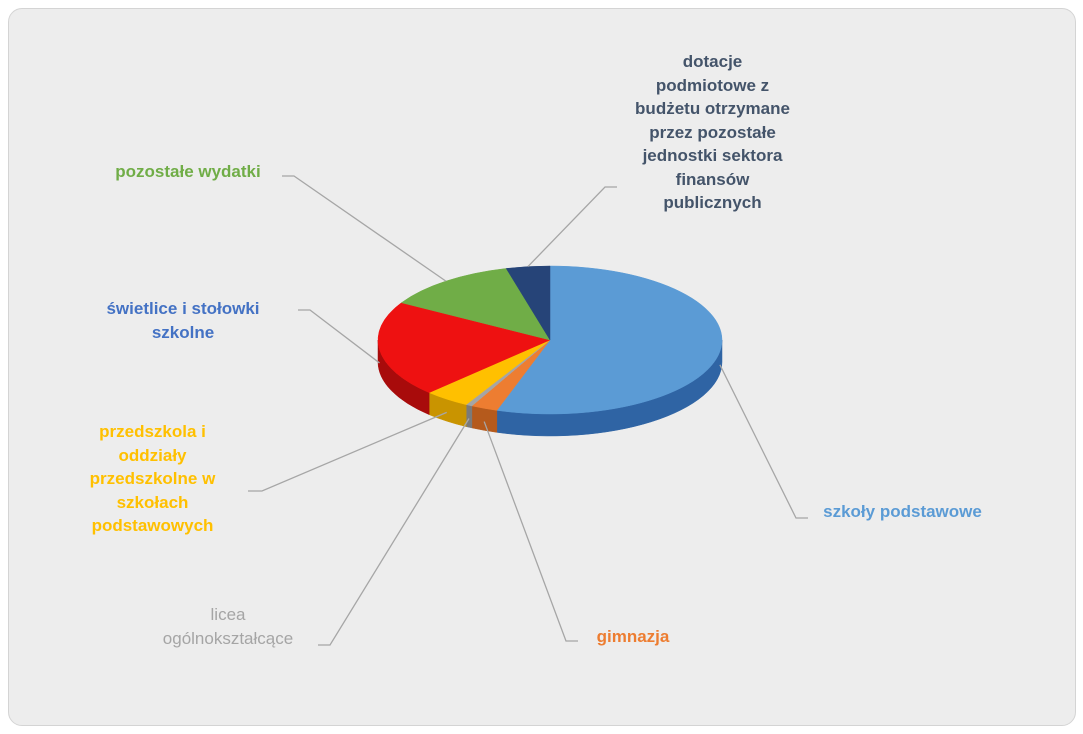  I want to click on label-swietlice: świetlice i stołowki szkolne, so click(183, 320).